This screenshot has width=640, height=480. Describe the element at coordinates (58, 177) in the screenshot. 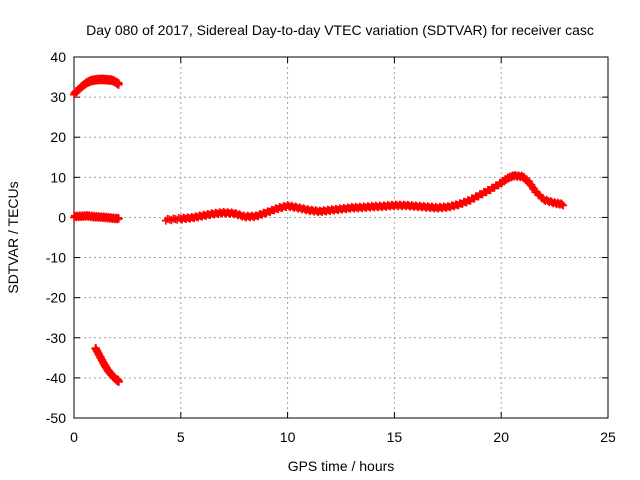

I see `y-tick-label: 10` at that location.